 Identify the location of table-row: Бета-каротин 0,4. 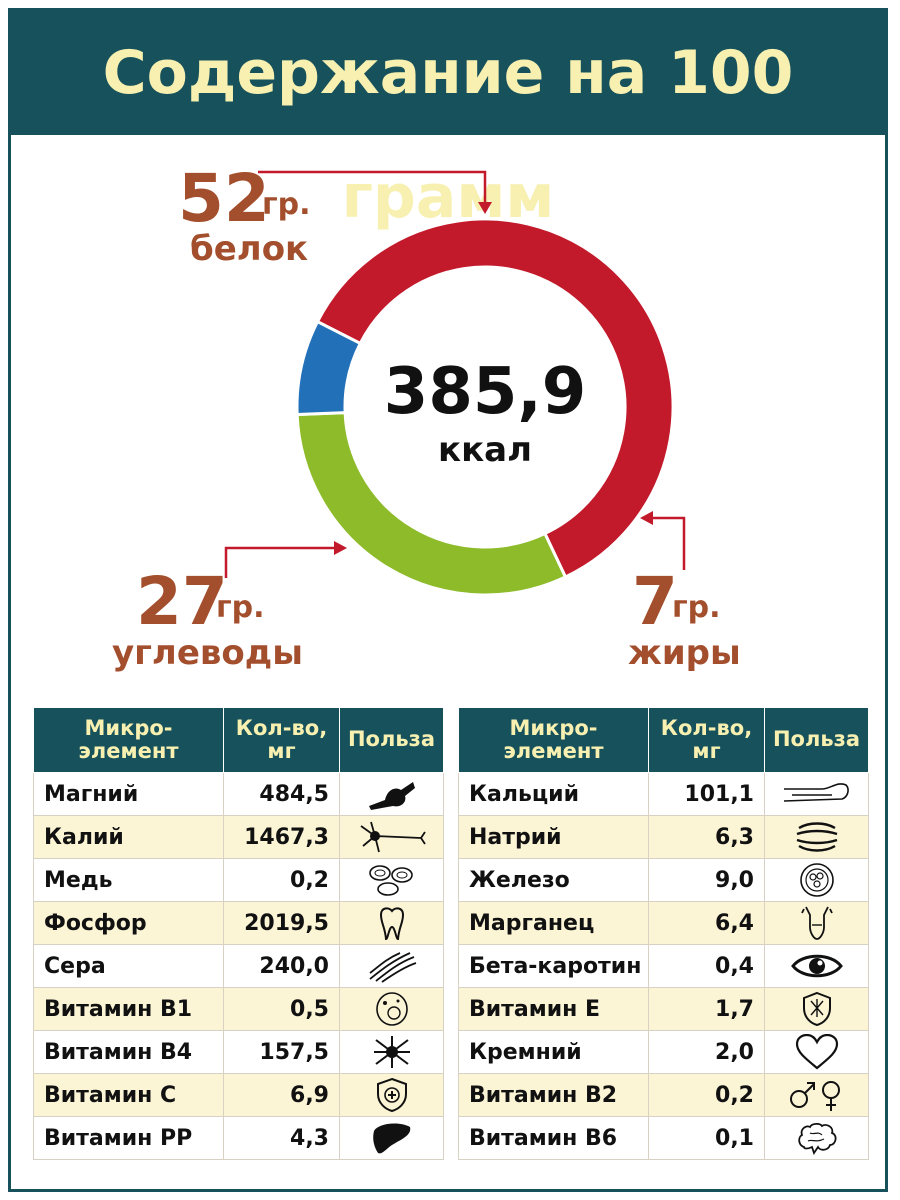
(663, 966).